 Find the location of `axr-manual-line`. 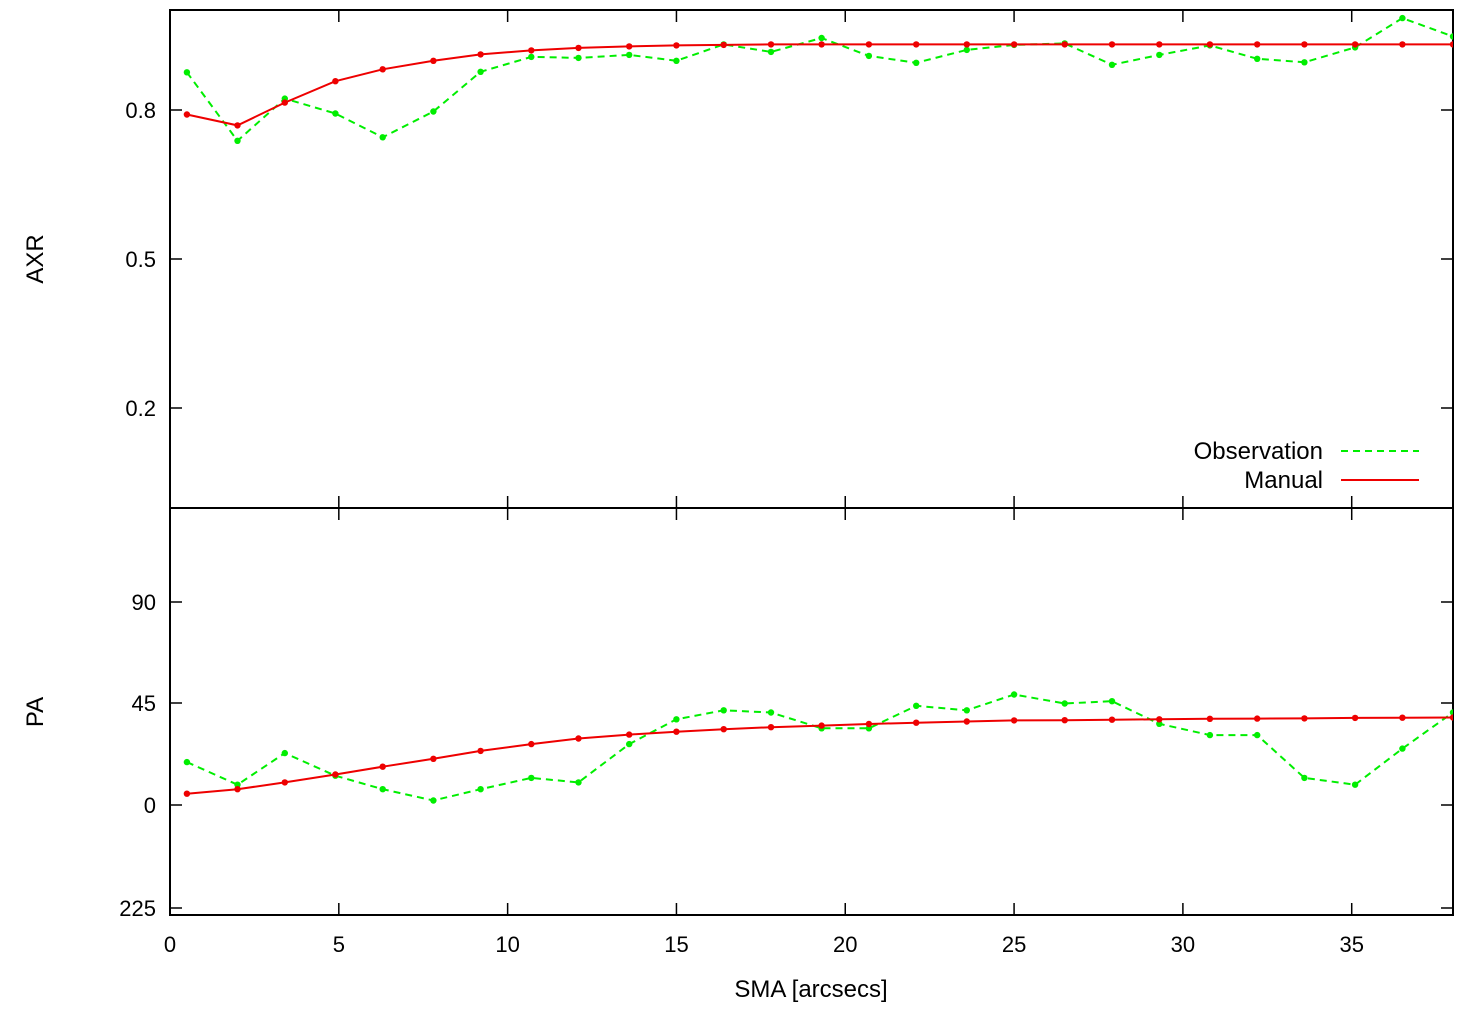

axr-manual-line is located at coordinates (819, 85).